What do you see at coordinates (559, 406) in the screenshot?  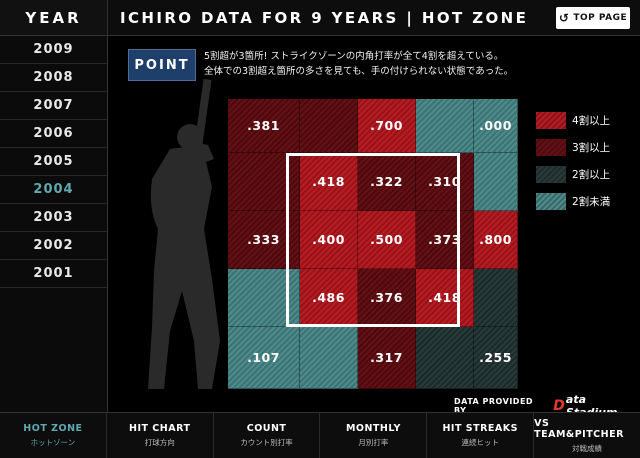 I see `data-stadium-logo-mark: D` at bounding box center [559, 406].